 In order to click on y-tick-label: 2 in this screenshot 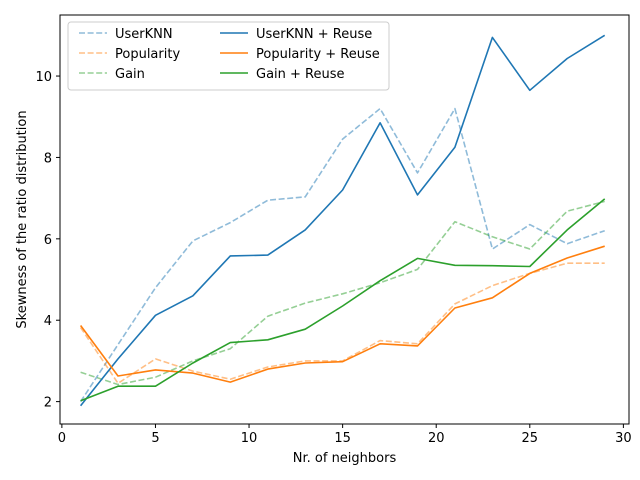, I will do `click(48, 403)`.